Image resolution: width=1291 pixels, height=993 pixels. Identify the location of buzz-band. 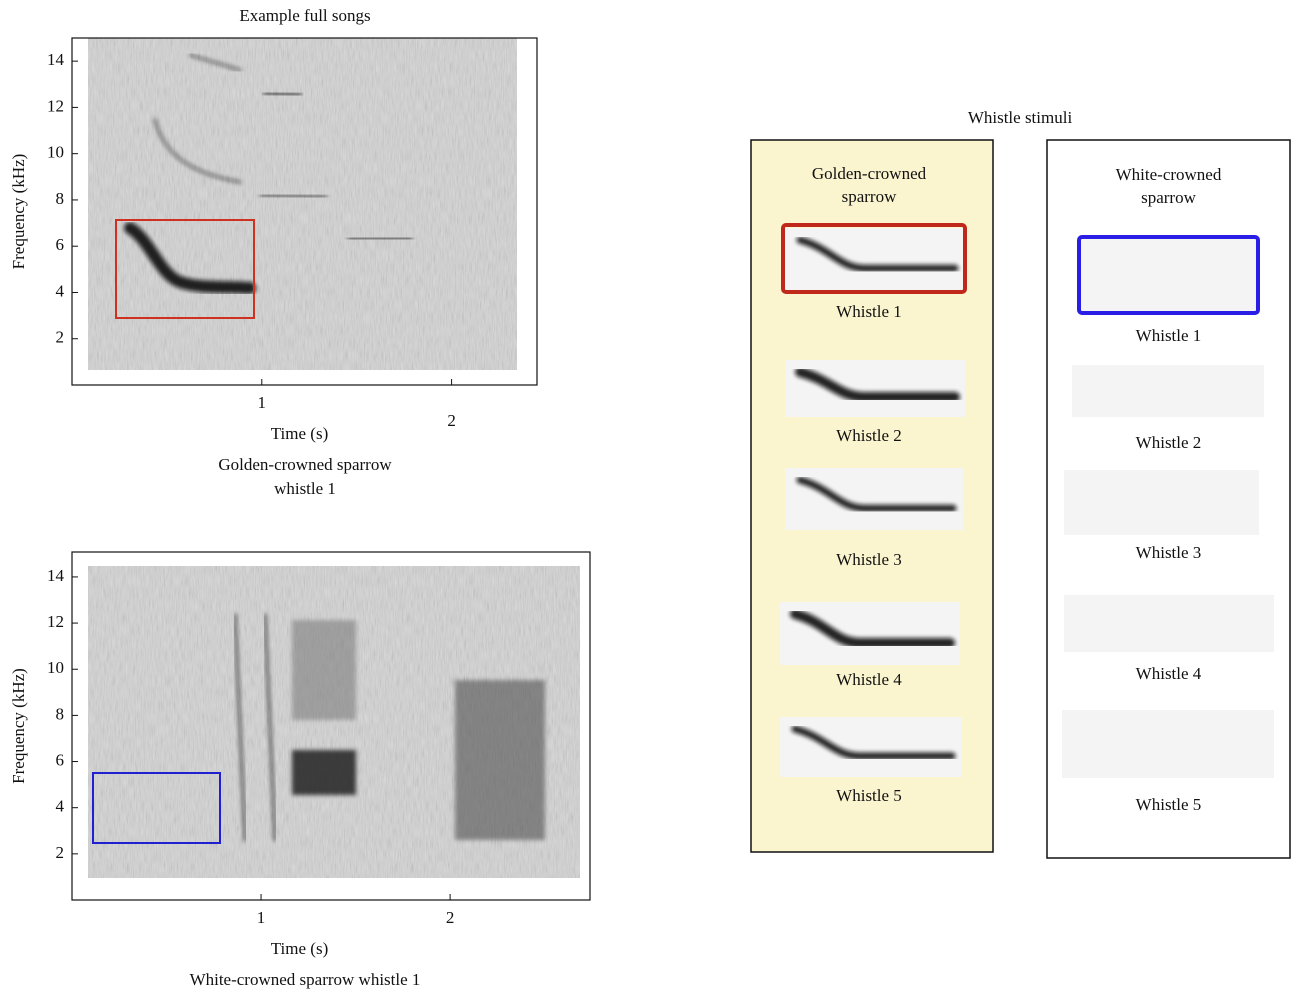
(500, 760).